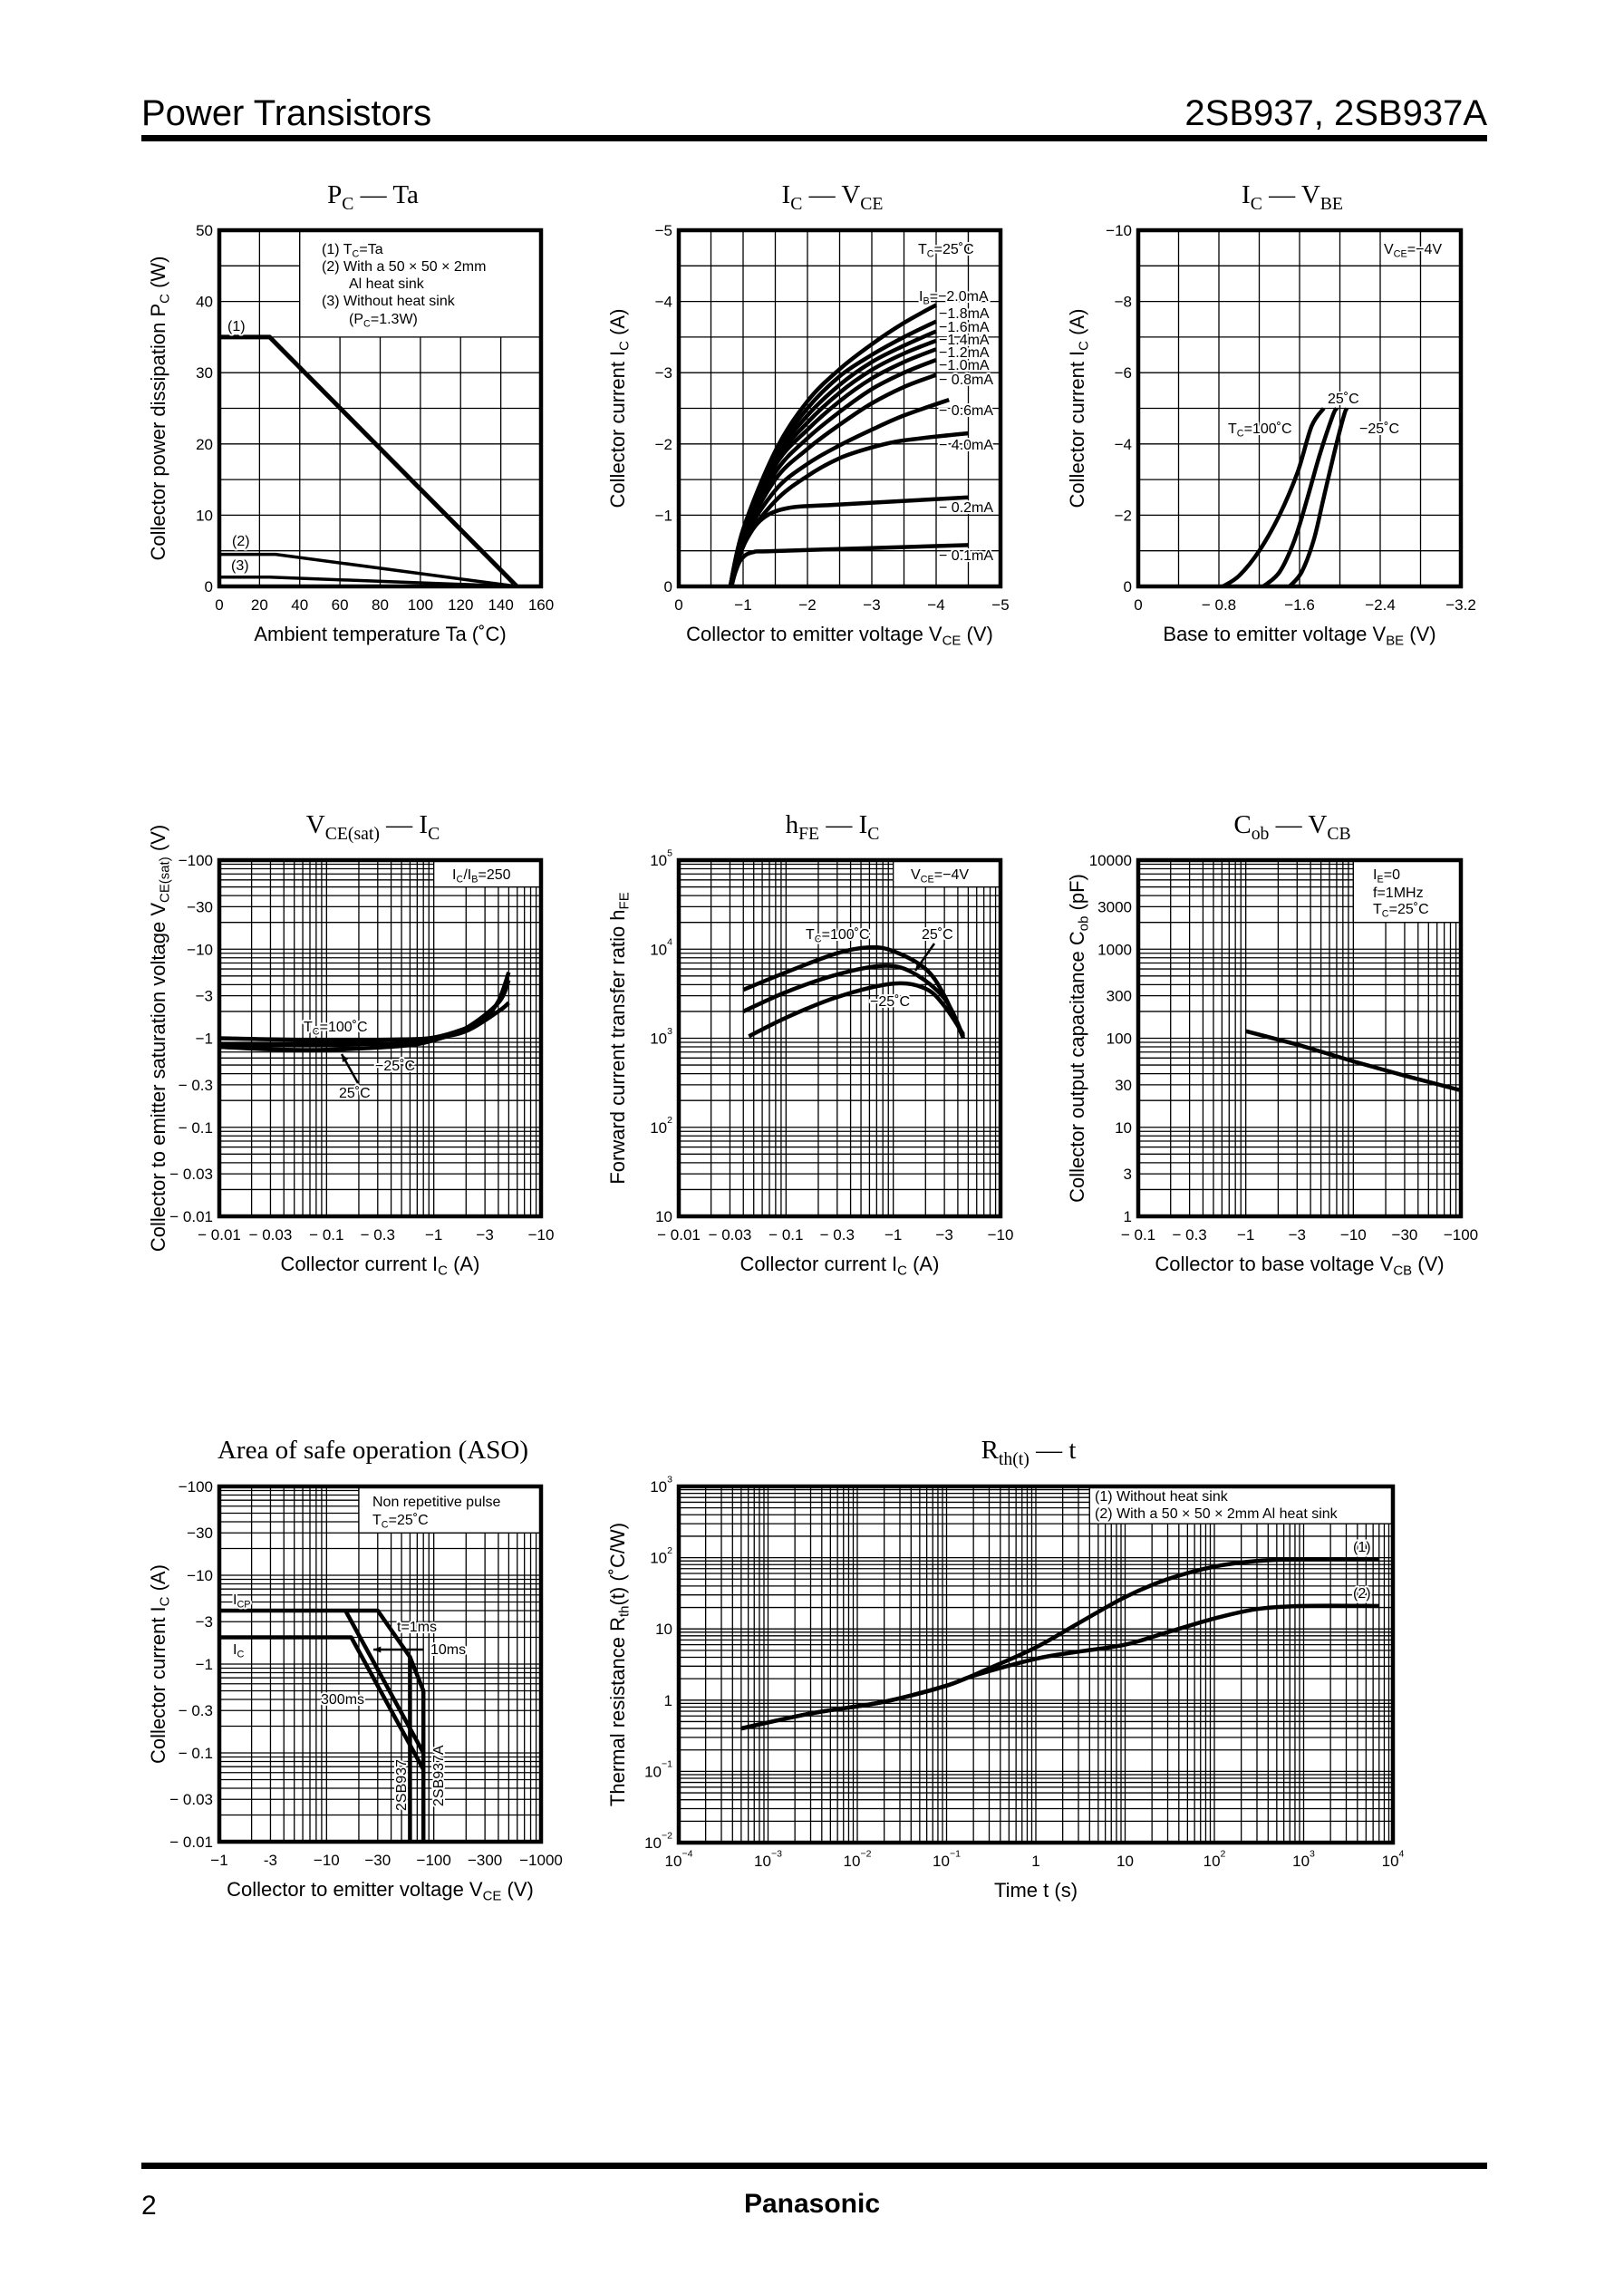 The width and height of the screenshot is (1624, 2294). Describe the element at coordinates (417, 1627) in the screenshot. I see `series-label: t=1ms` at that location.